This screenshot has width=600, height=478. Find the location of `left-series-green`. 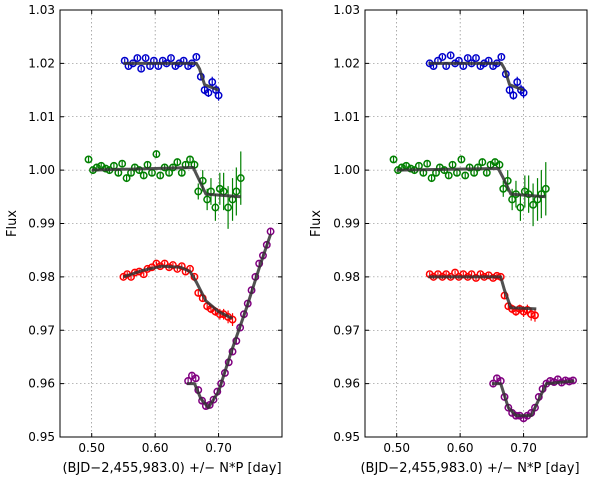

left-series-green is located at coordinates (164, 189).